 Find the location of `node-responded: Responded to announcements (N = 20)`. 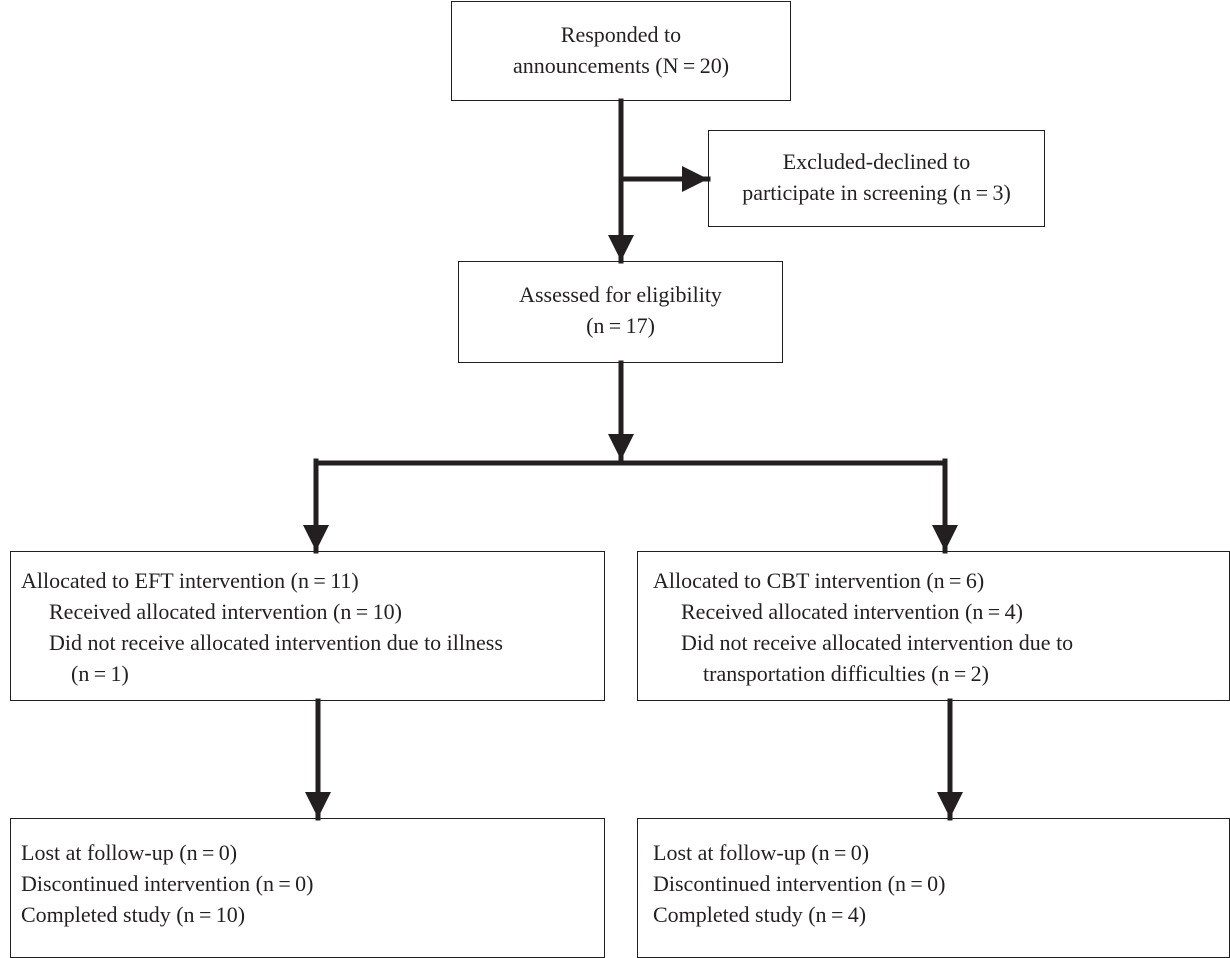

node-responded: Responded to announcements (N = 20) is located at coordinates (621, 51).